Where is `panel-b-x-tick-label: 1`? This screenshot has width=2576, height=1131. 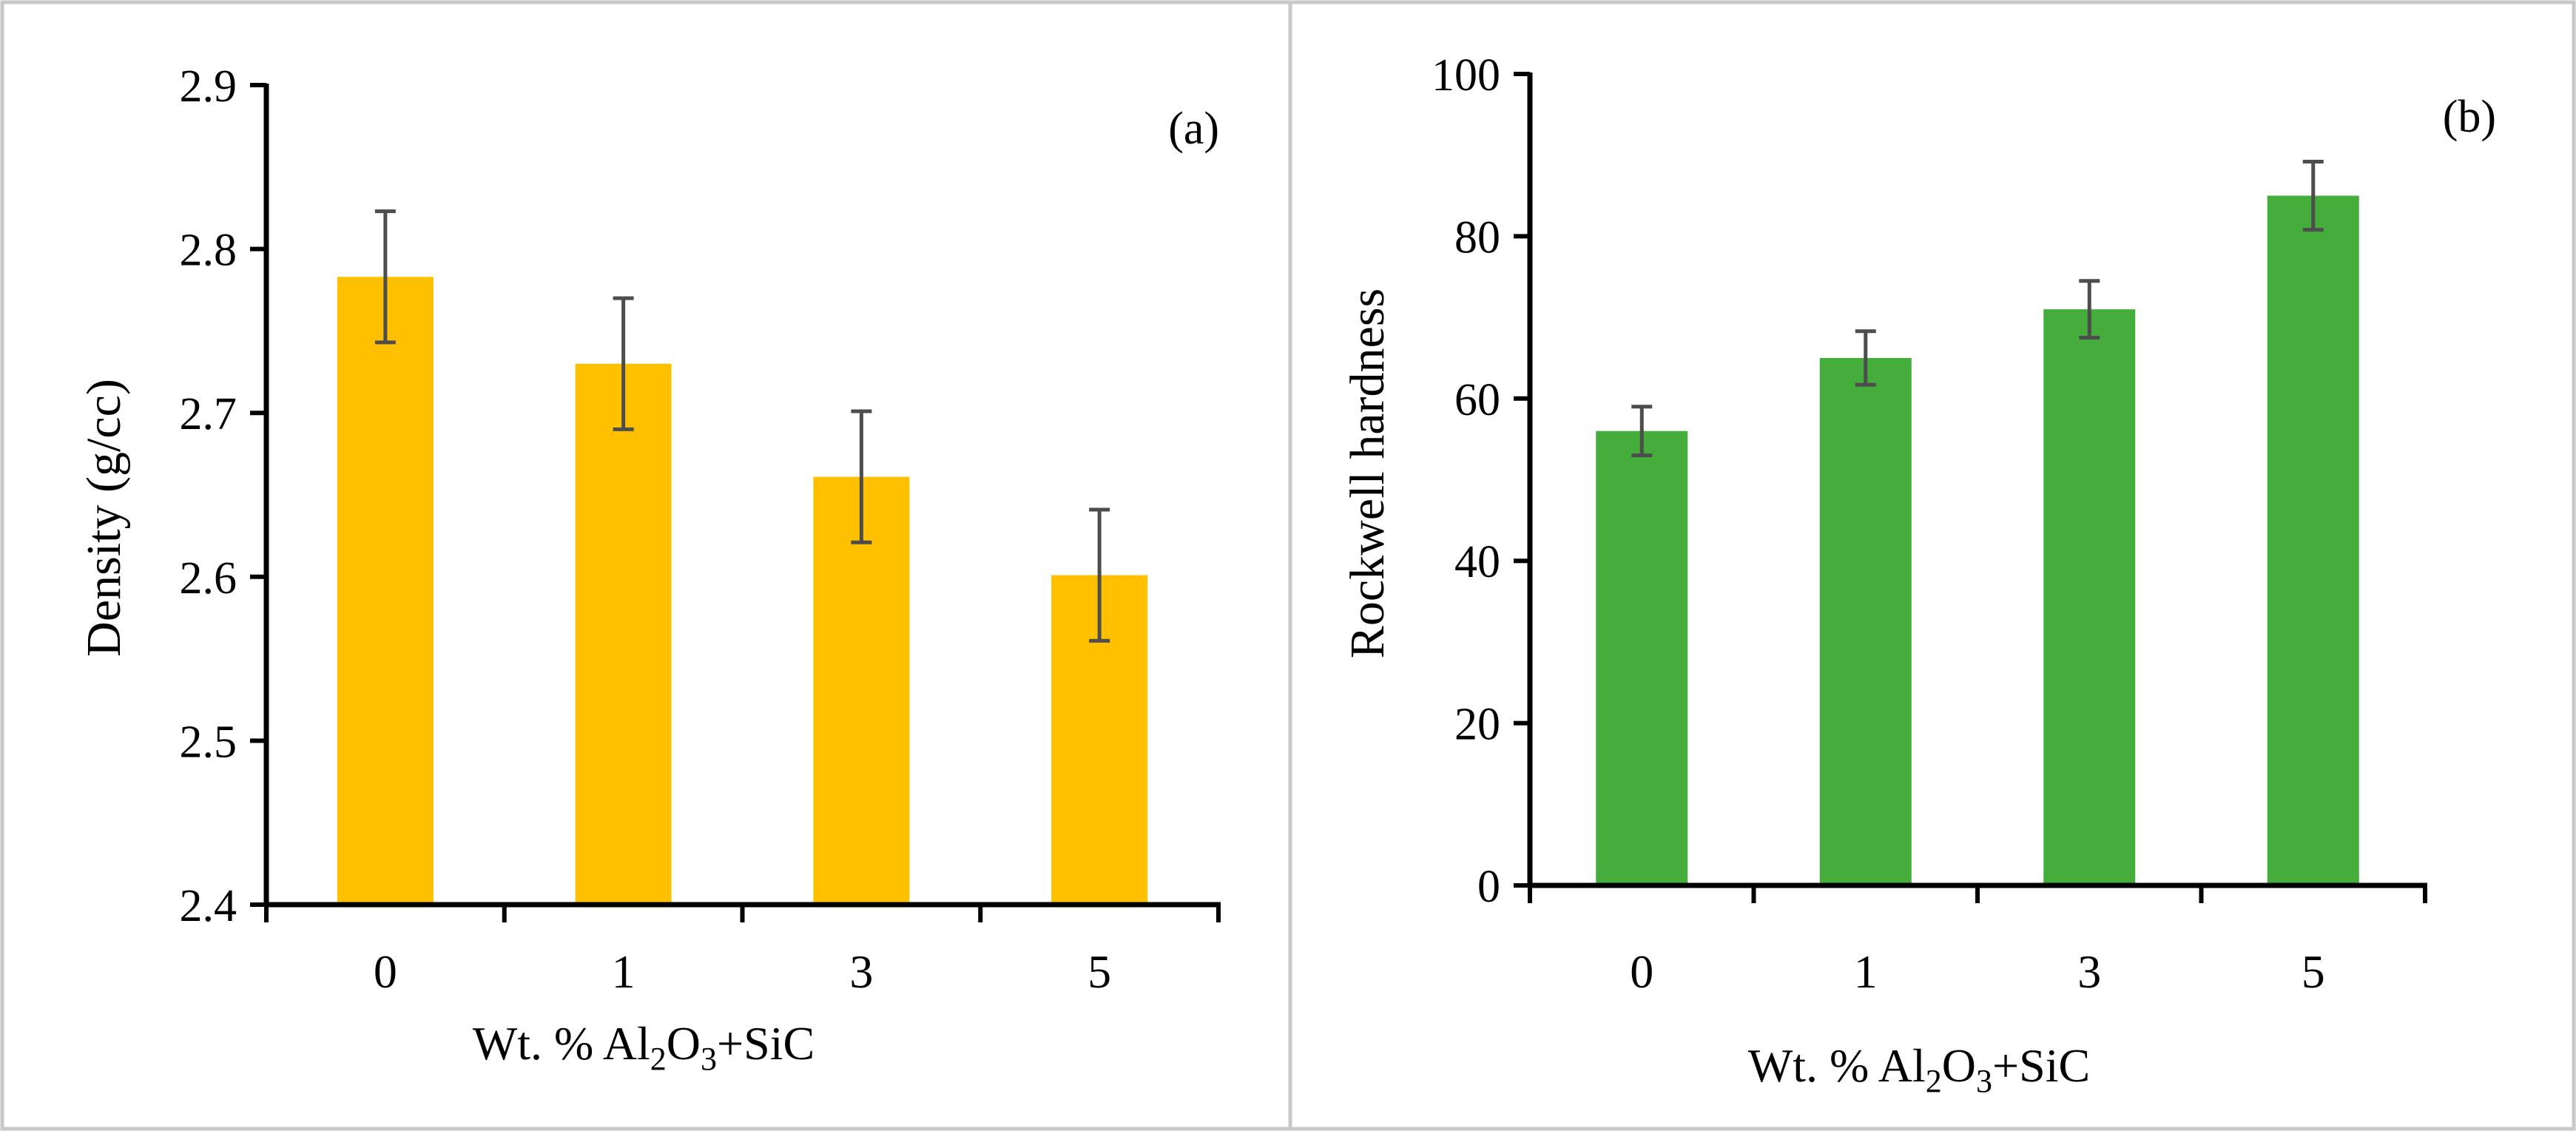 panel-b-x-tick-label: 1 is located at coordinates (1866, 971).